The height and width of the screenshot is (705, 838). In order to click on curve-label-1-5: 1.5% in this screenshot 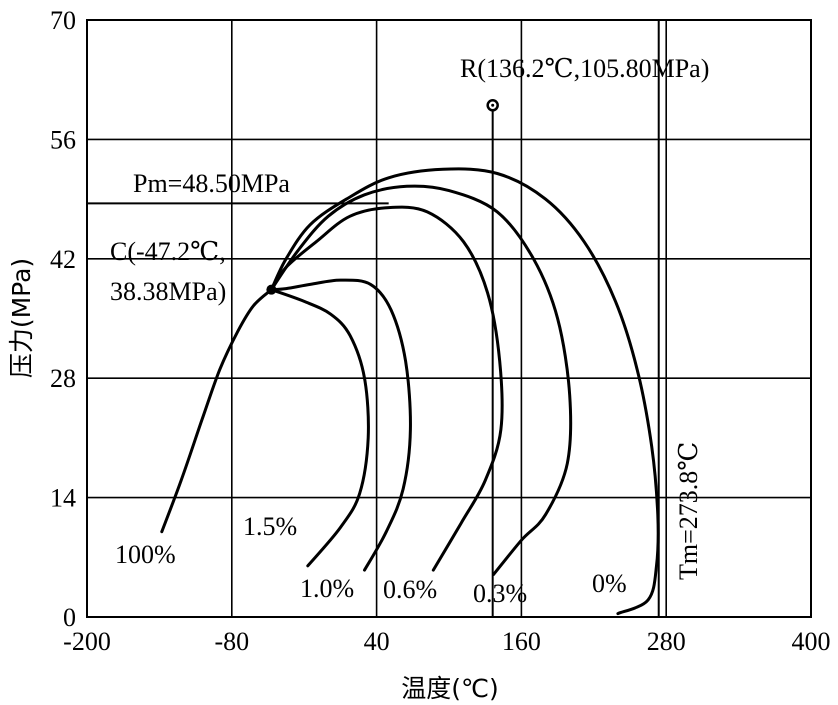, I will do `click(270, 526)`.